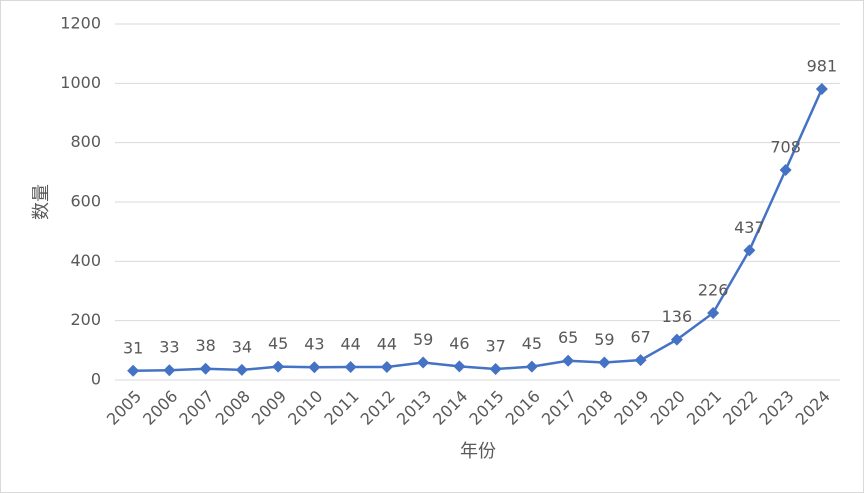 The height and width of the screenshot is (493, 864). What do you see at coordinates (85, 260) in the screenshot?
I see `y-tick-label: 400` at bounding box center [85, 260].